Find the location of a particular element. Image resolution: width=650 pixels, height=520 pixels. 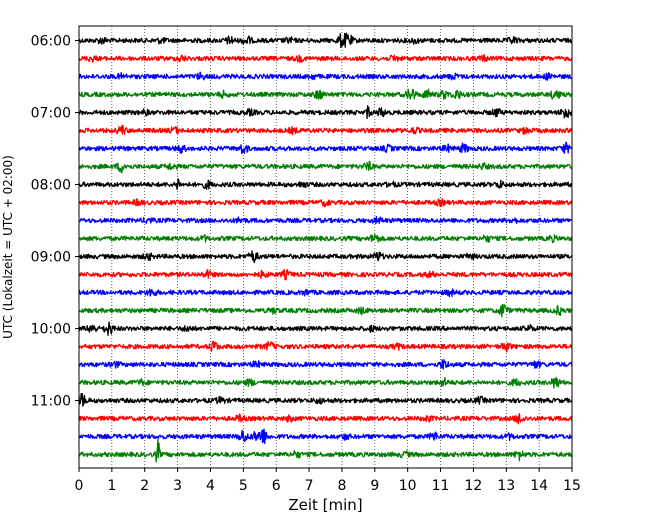

x-axis-label: Zeit [min] is located at coordinates (325, 505).